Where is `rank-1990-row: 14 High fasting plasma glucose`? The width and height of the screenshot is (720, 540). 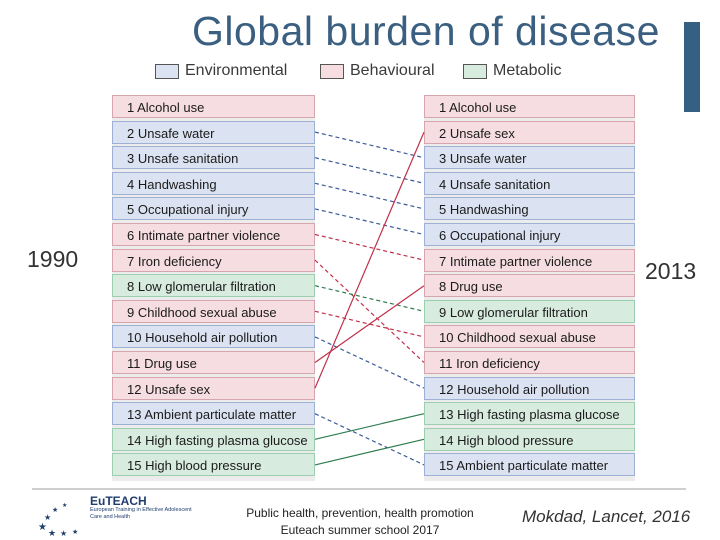
rank-1990-row: 14 High fasting plasma glucose is located at coordinates (213, 439).